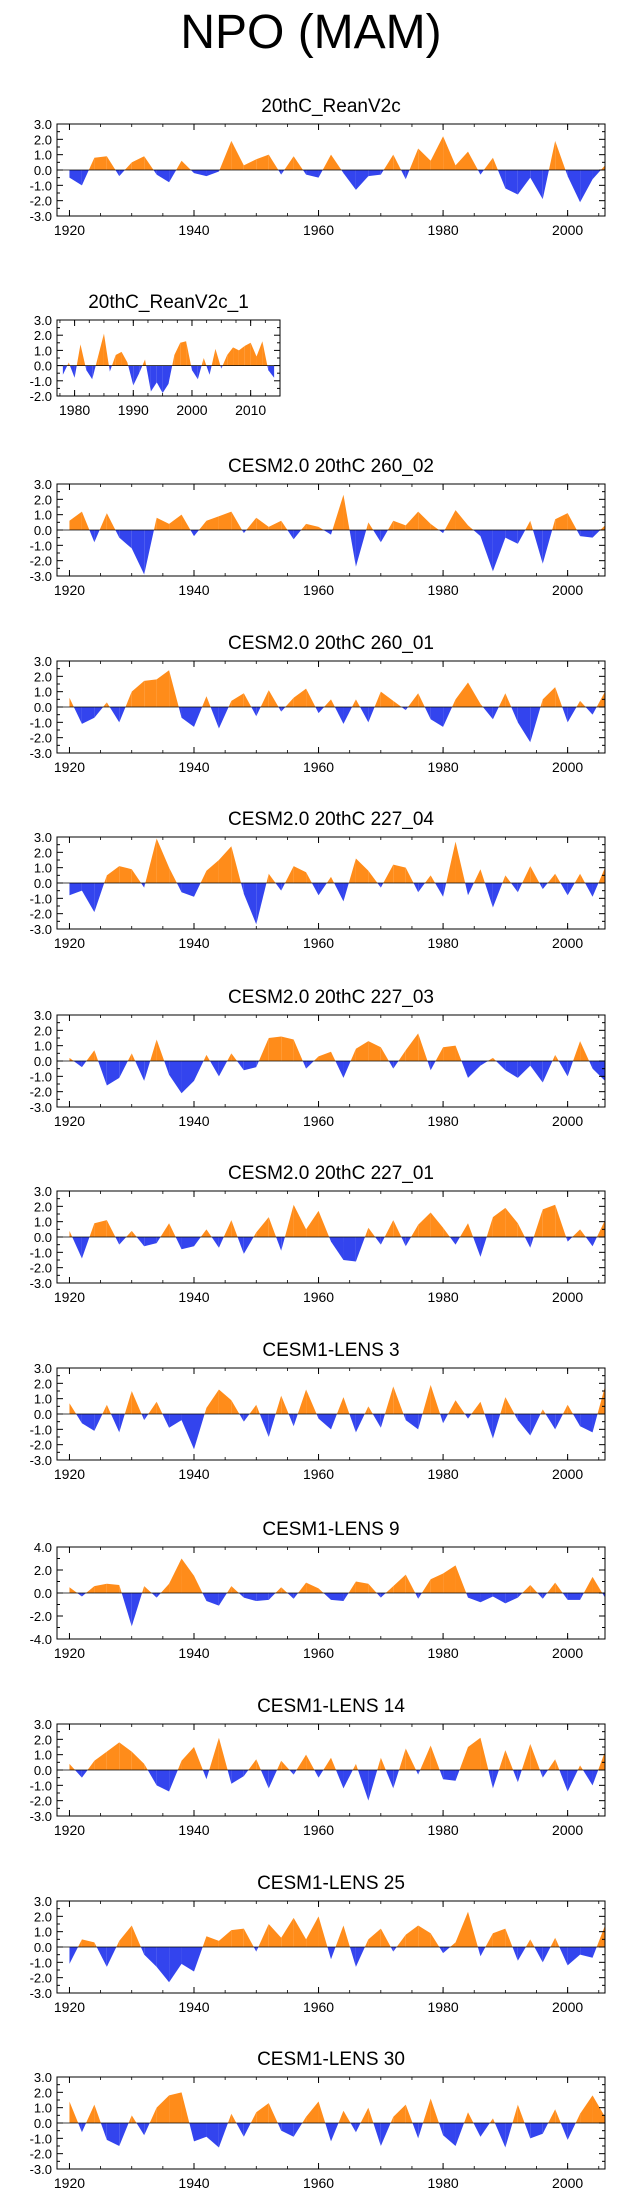  Describe the element at coordinates (41, 2154) in the screenshot. I see `y-tick-label: -2.0` at that location.